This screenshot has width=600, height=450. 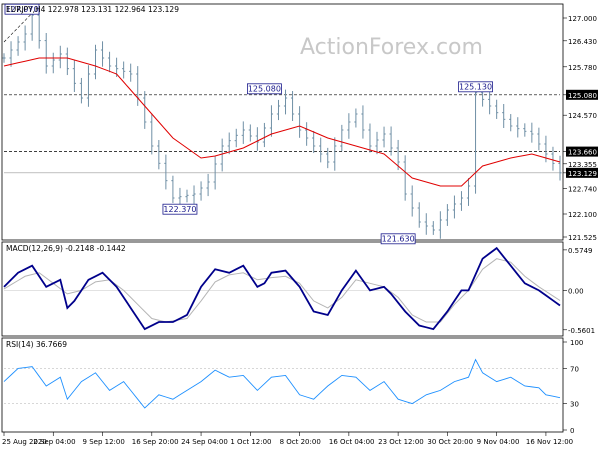 I want to click on rsi-panel-header: RSI(14) 36.7669, so click(x=36, y=344).